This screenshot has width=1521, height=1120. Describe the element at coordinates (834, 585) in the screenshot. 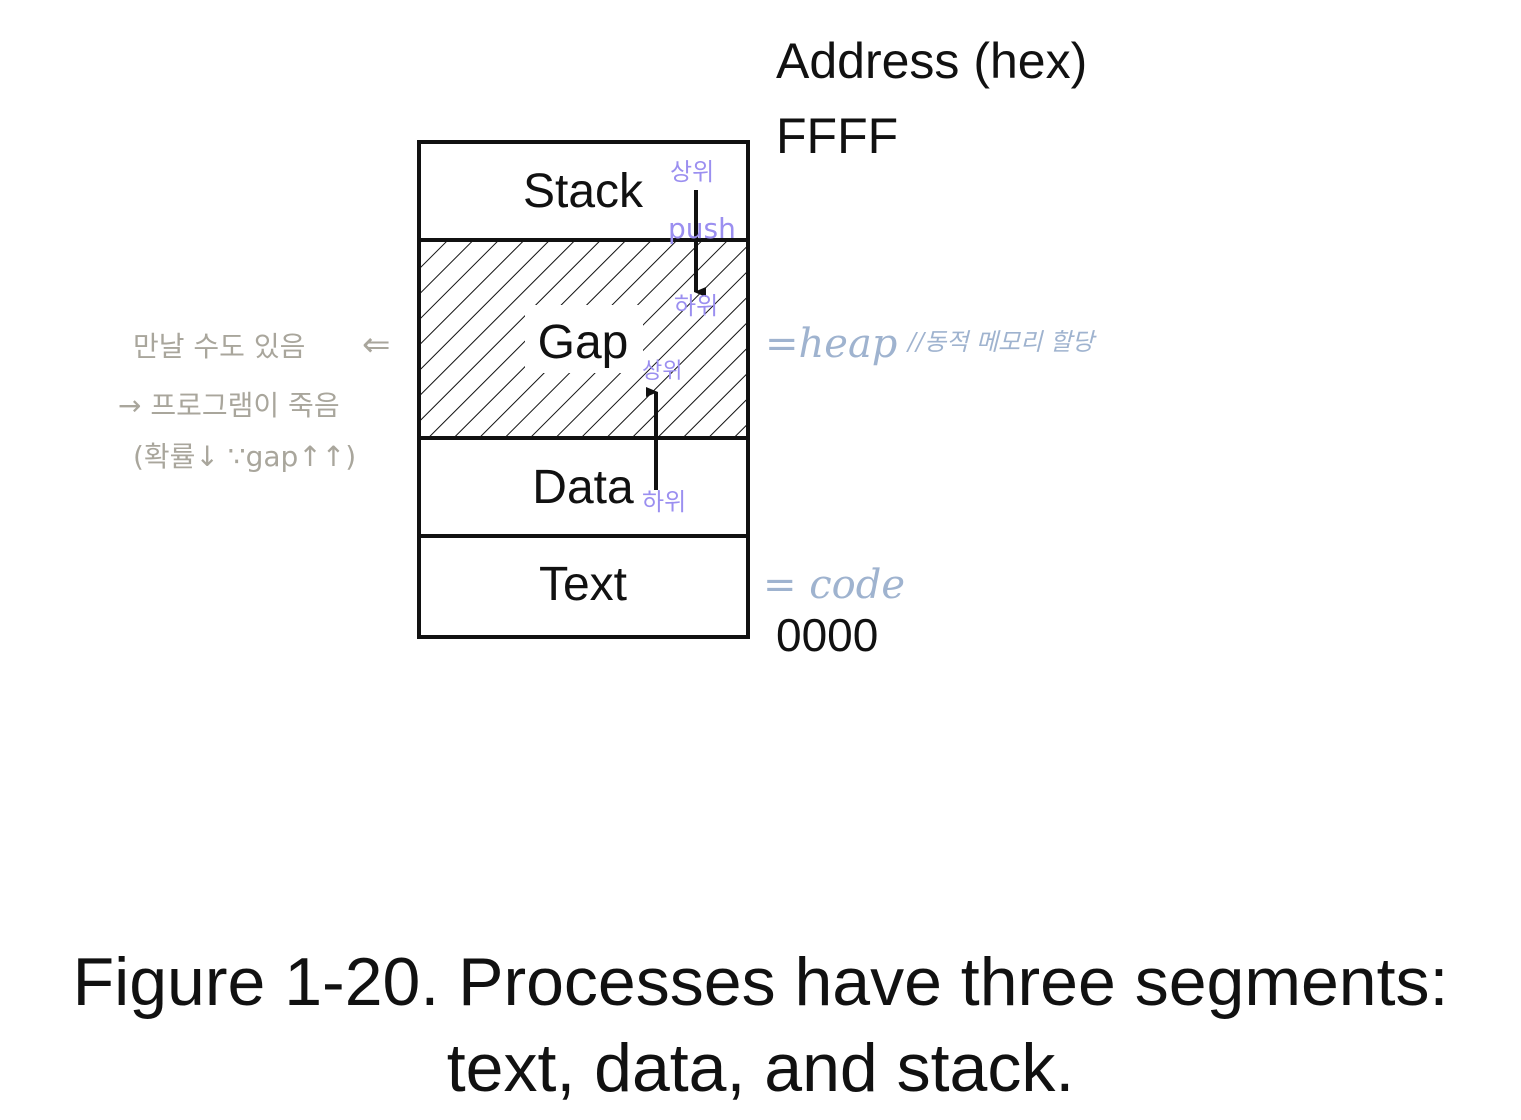

I see `code-note: = code` at that location.